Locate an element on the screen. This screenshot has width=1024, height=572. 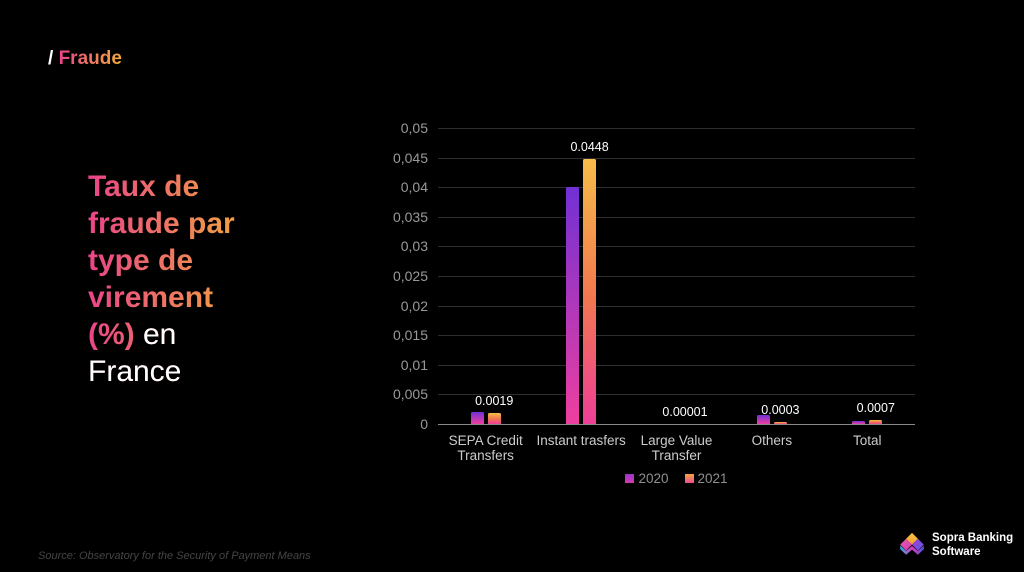
bar-value-label: 0.0007 is located at coordinates (875, 407).